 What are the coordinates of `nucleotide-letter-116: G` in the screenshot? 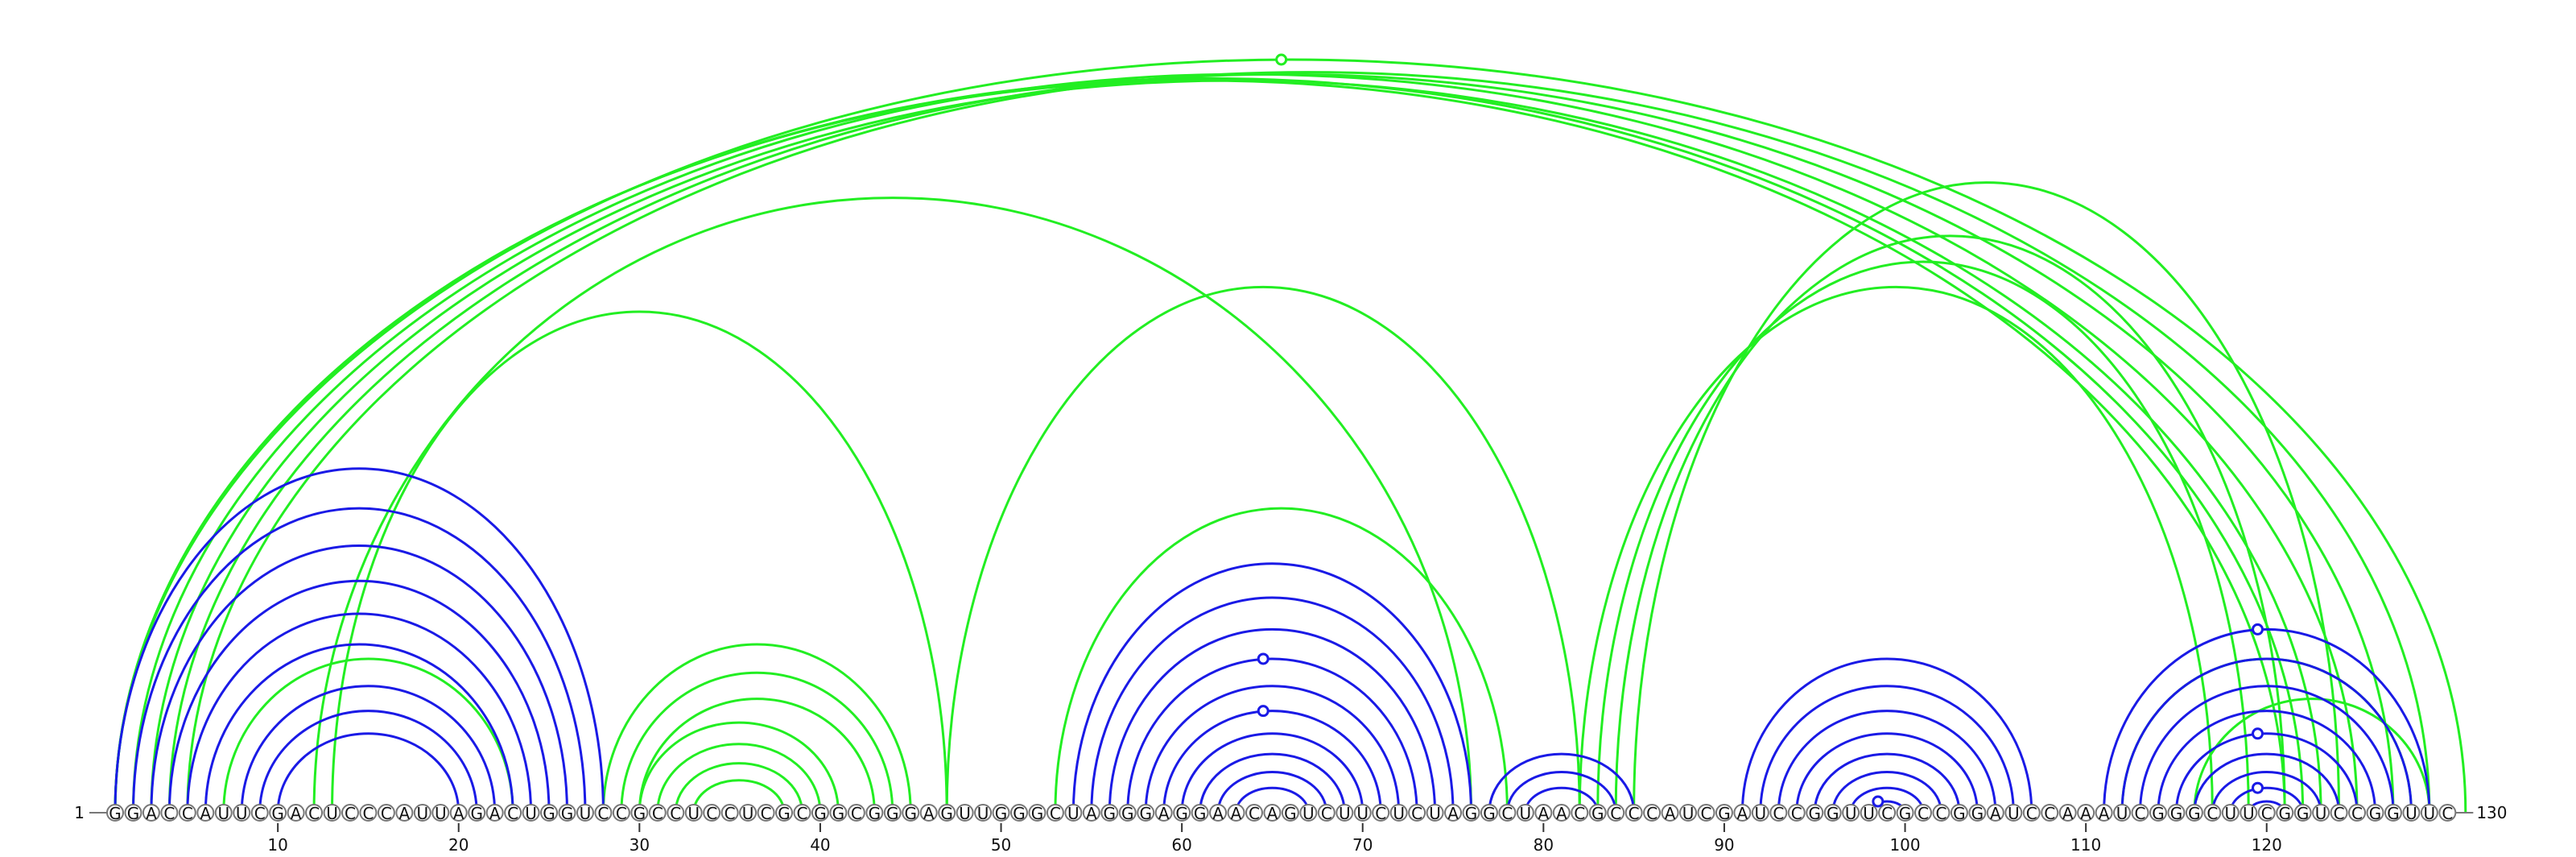 It's located at (2194, 813).